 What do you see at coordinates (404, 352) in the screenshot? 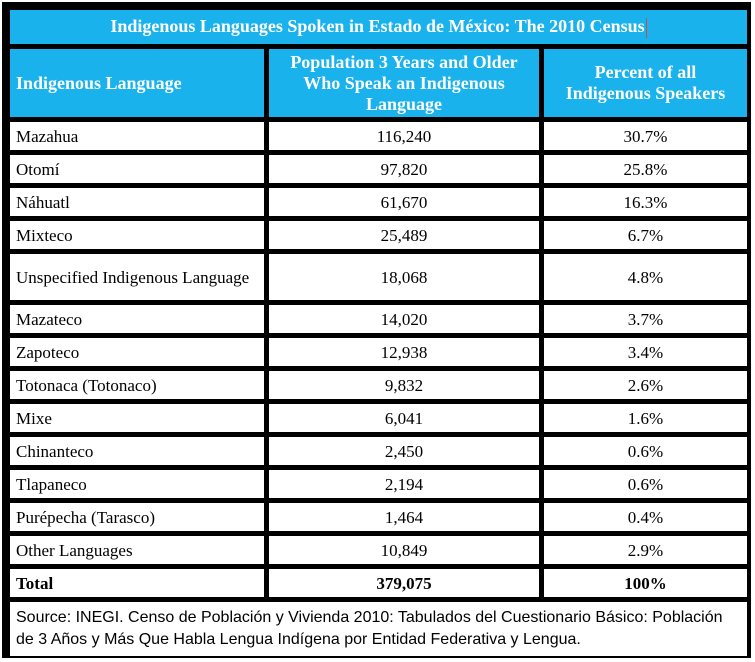
I see `population-cell: 12,938` at bounding box center [404, 352].